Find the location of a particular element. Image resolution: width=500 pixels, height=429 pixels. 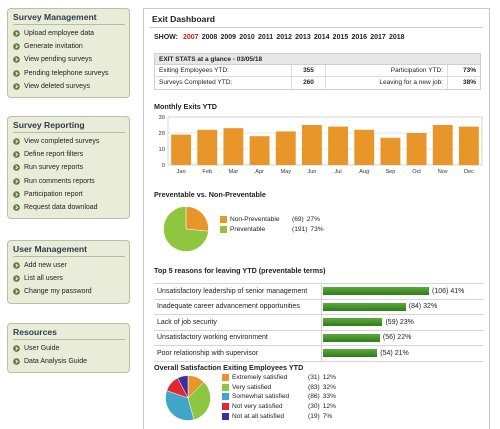

legend-item: Somewhat satisfied (86) 33% is located at coordinates (279, 397).